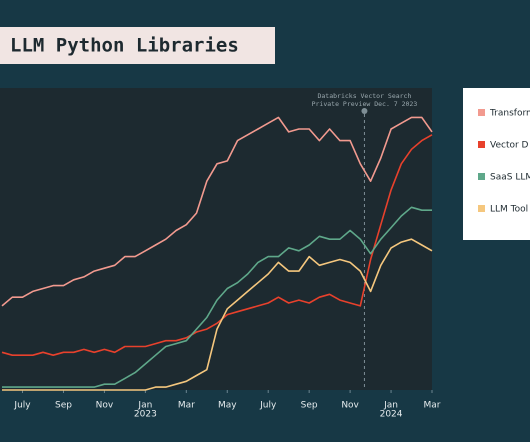  What do you see at coordinates (509, 210) in the screenshot?
I see `legend-label: LLM Tool` at bounding box center [509, 210].